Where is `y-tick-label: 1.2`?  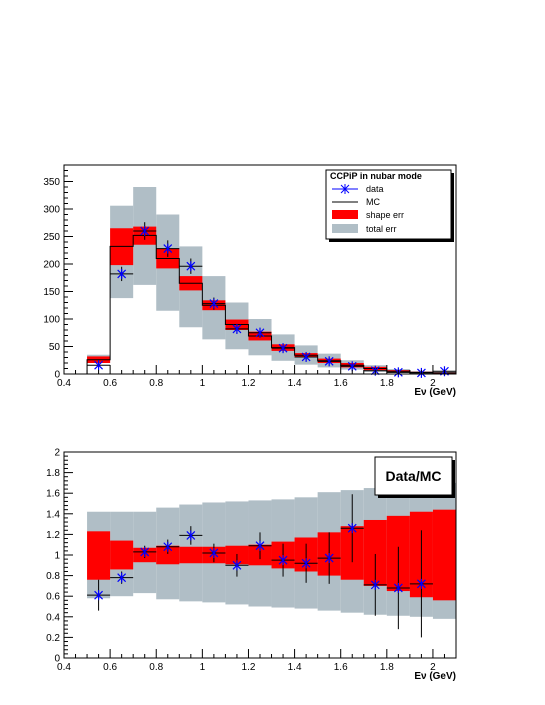
y-tick-label: 1.2 is located at coordinates (53, 535).